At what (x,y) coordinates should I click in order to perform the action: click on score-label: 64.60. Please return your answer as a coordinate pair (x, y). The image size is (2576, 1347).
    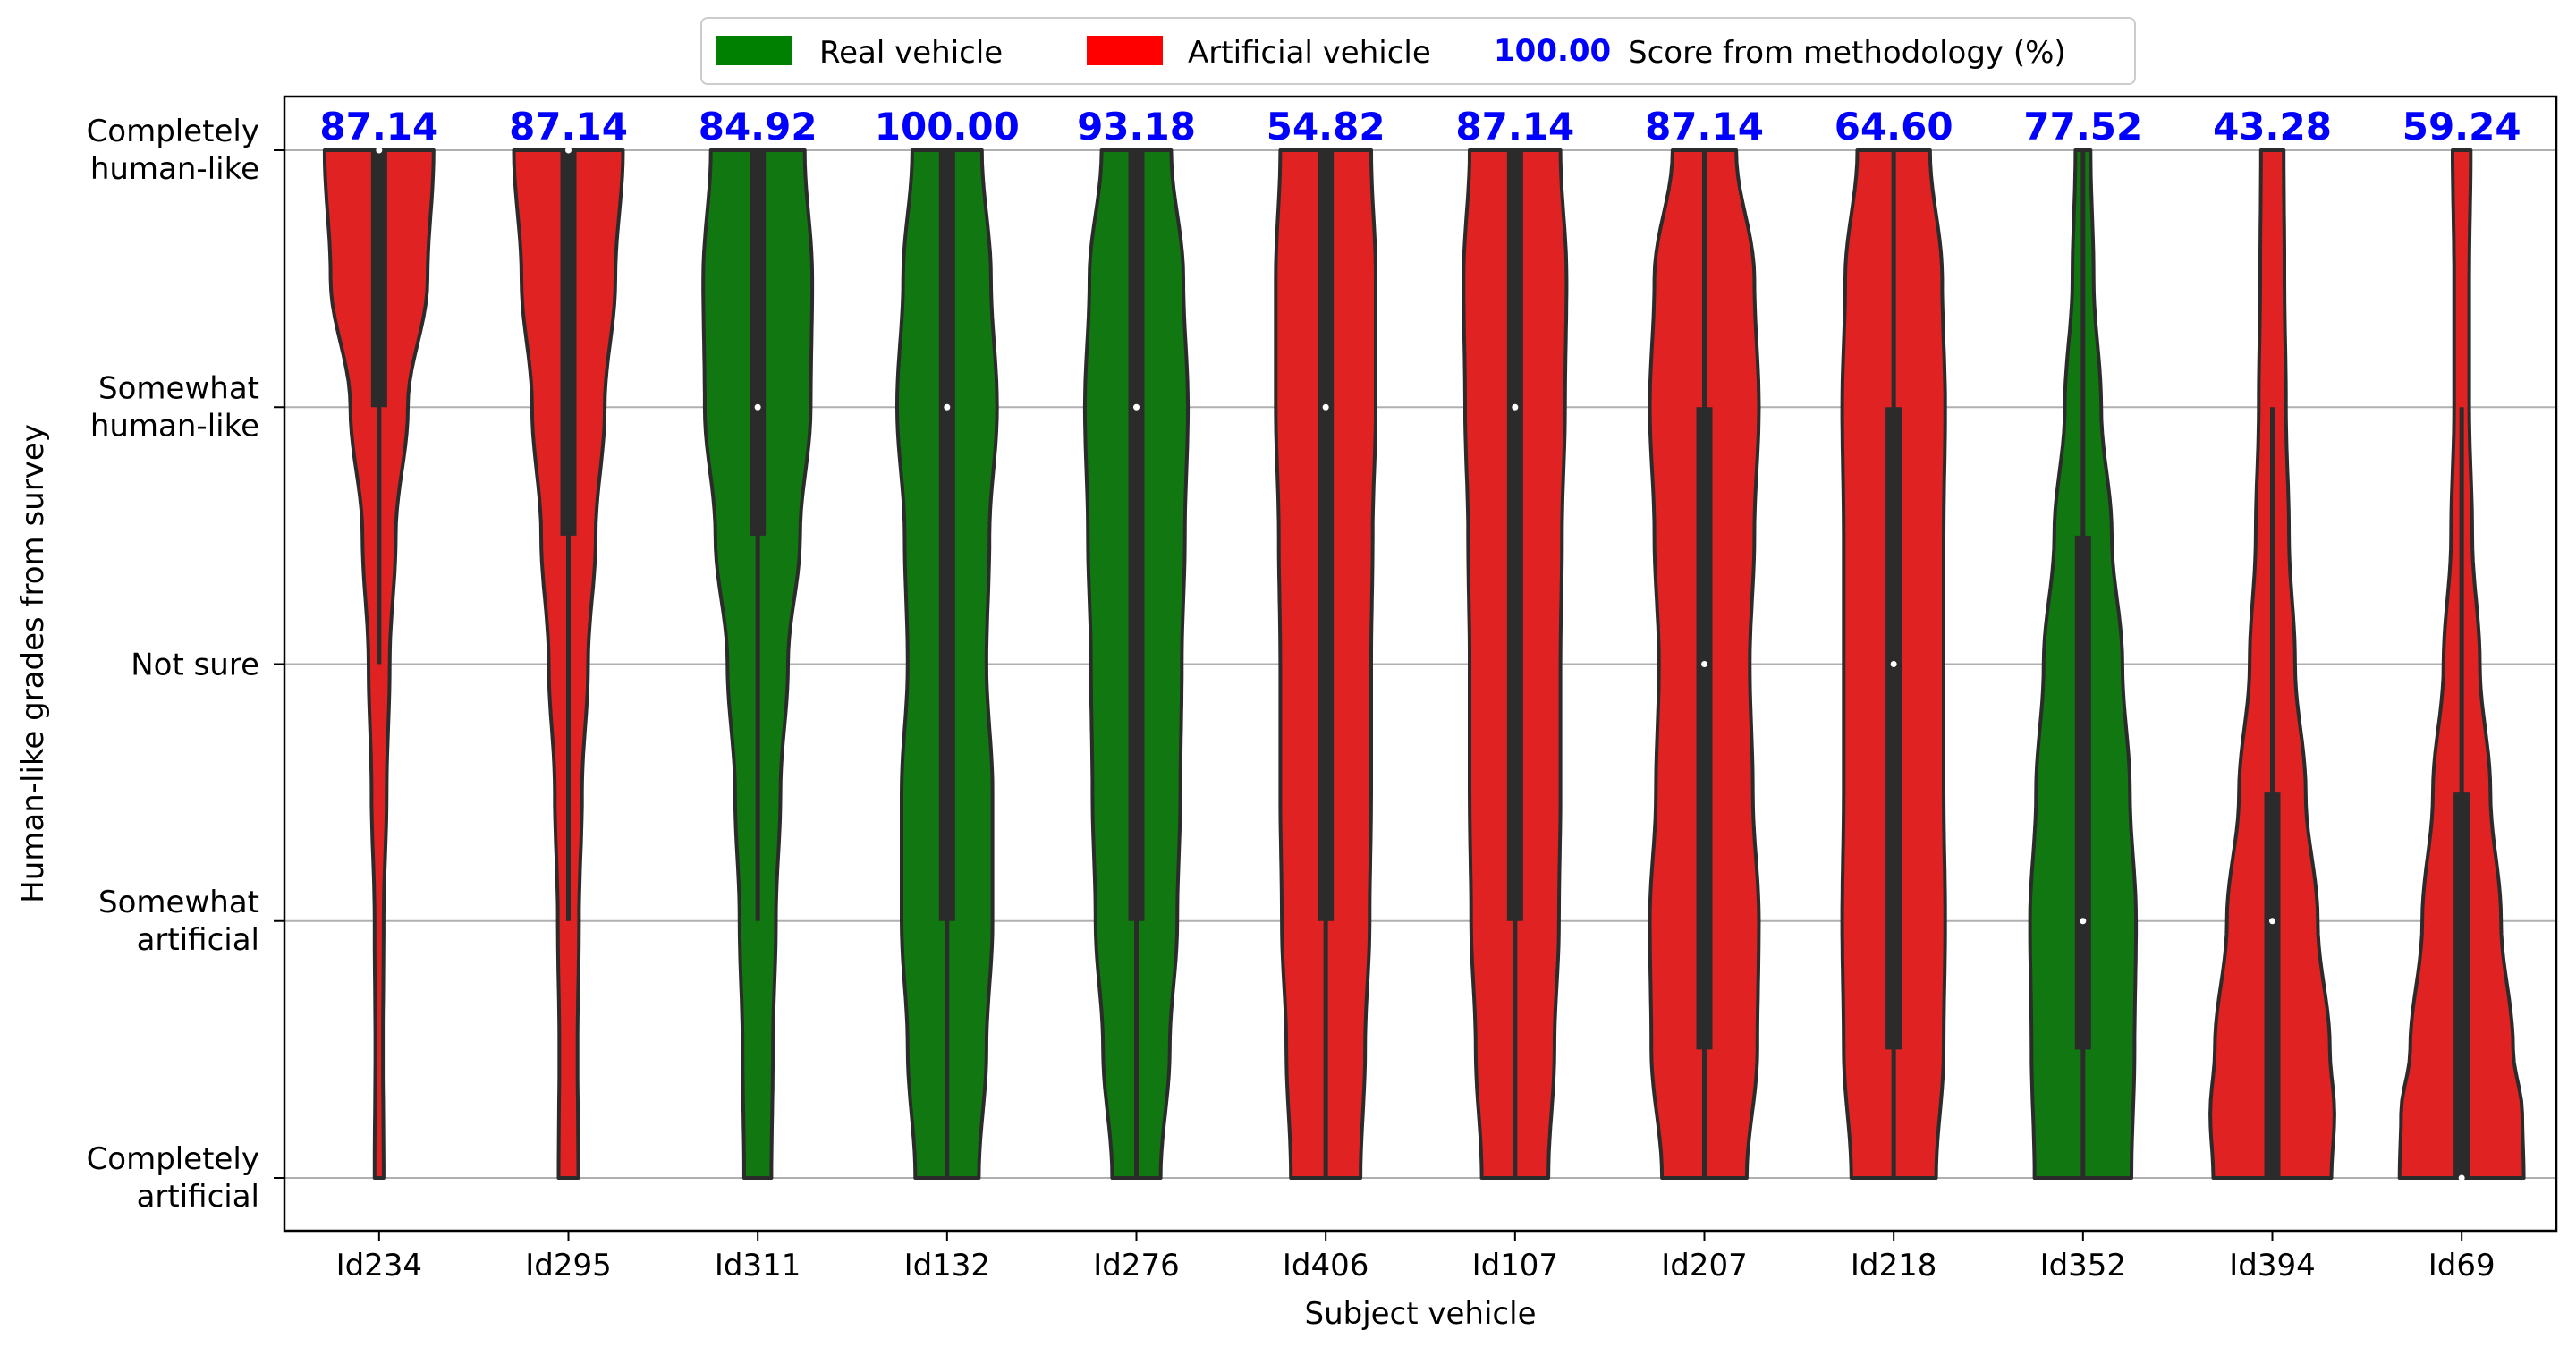
    Looking at the image, I should click on (1894, 126).